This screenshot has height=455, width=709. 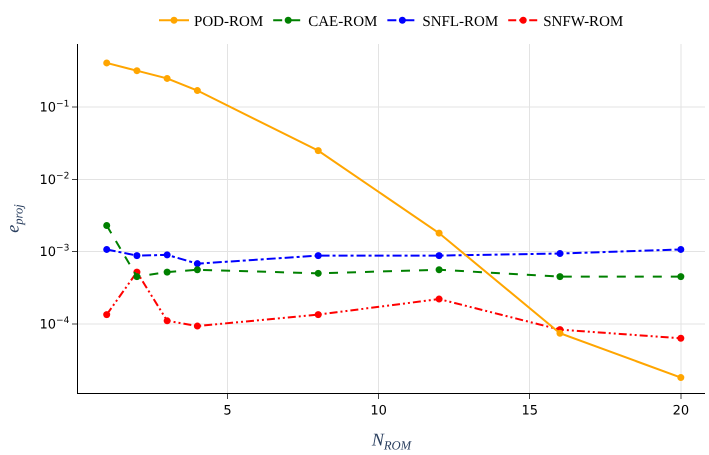 I want to click on x-tick-label: 10, so click(x=378, y=411).